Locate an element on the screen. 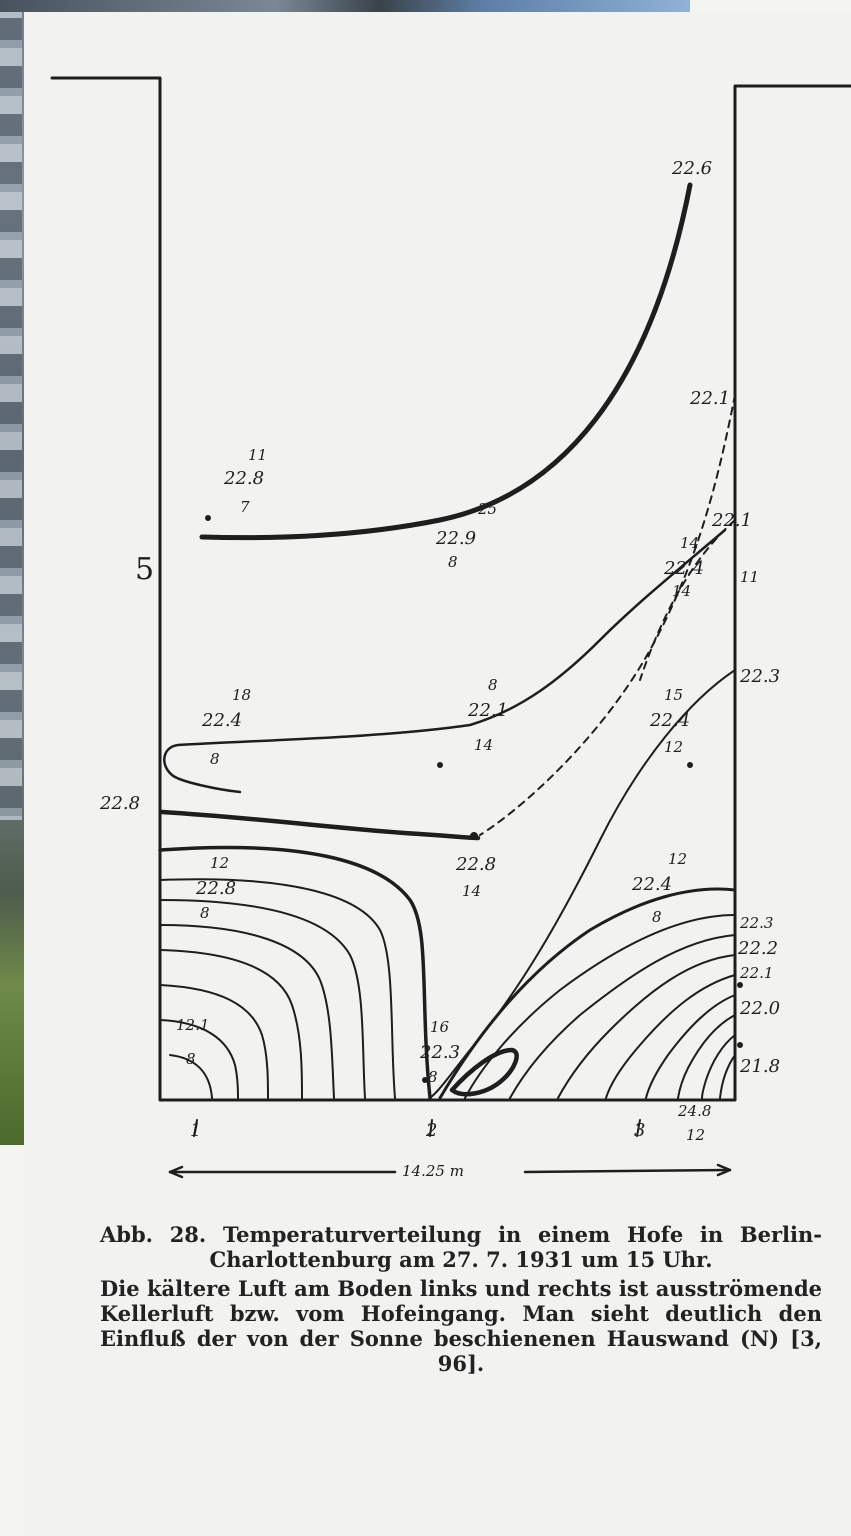 This screenshot has width=851, height=1536. label-edge-a: 22.3 is located at coordinates (757, 923).